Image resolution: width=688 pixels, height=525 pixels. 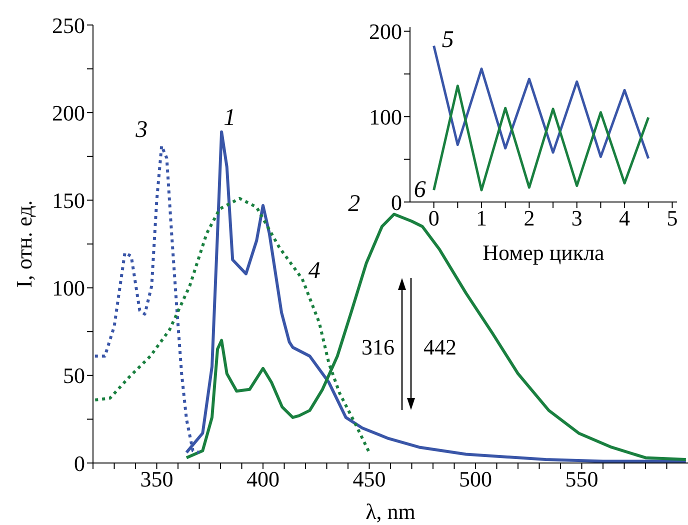 What do you see at coordinates (448, 39) in the screenshot?
I see `series-label: 5` at bounding box center [448, 39].